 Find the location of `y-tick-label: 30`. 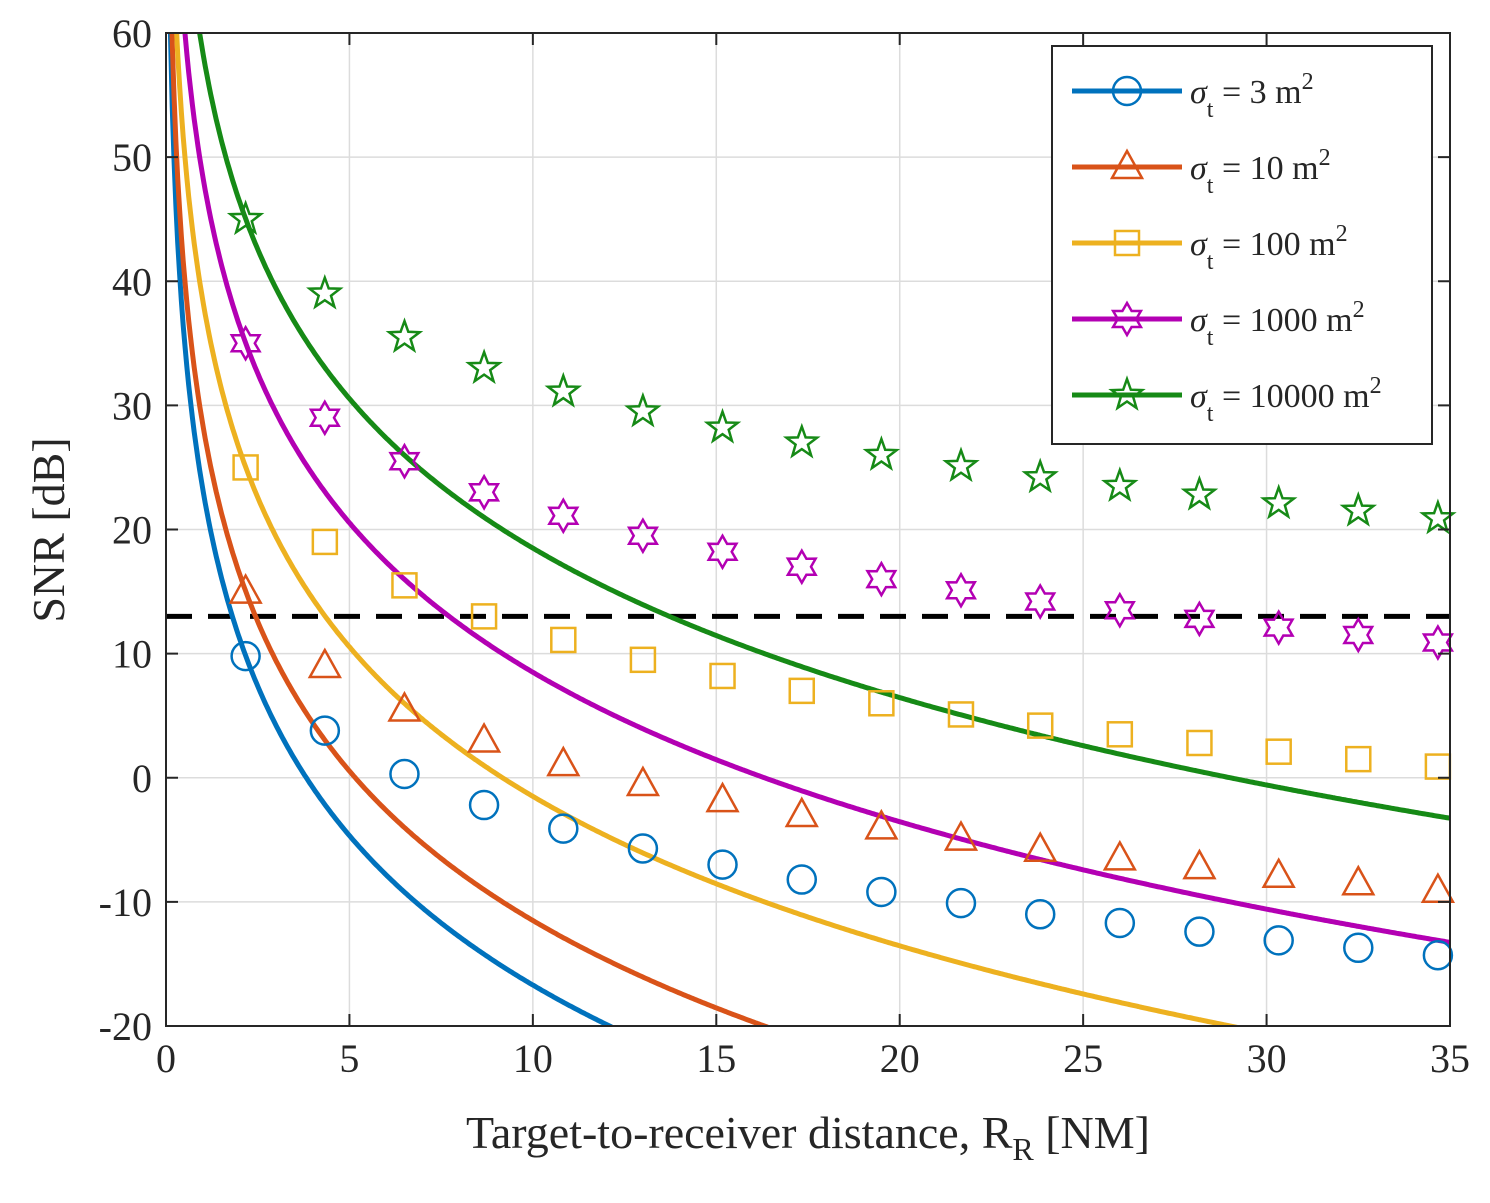

y-tick-label: 30 is located at coordinates (132, 405).